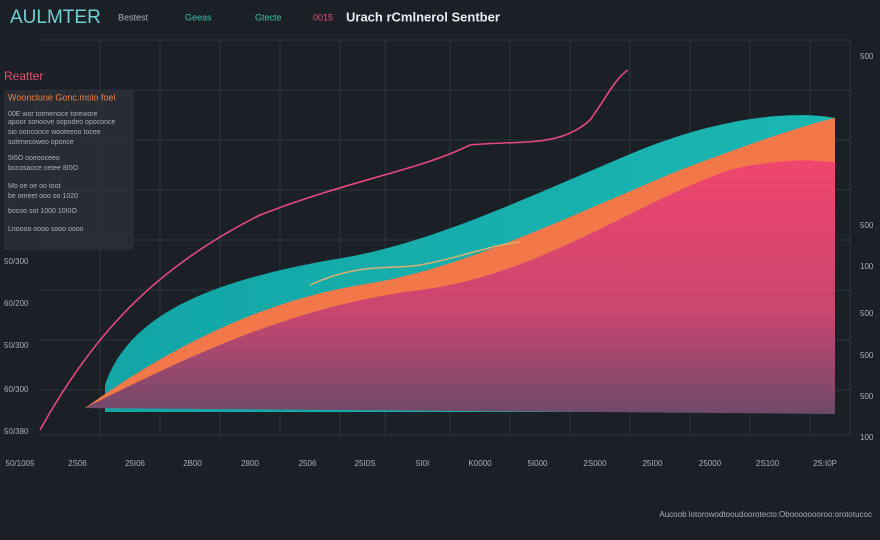 The height and width of the screenshot is (540, 880). Describe the element at coordinates (415, 263) in the screenshot. I see `highlight-line` at that location.